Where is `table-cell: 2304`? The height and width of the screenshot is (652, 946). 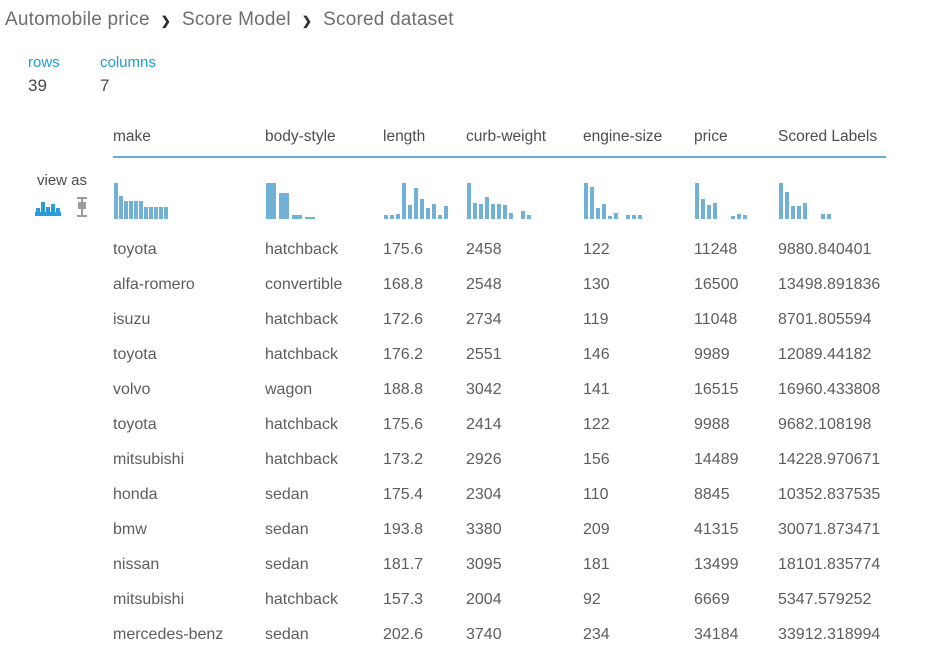
table-cell: 2304 is located at coordinates (484, 494).